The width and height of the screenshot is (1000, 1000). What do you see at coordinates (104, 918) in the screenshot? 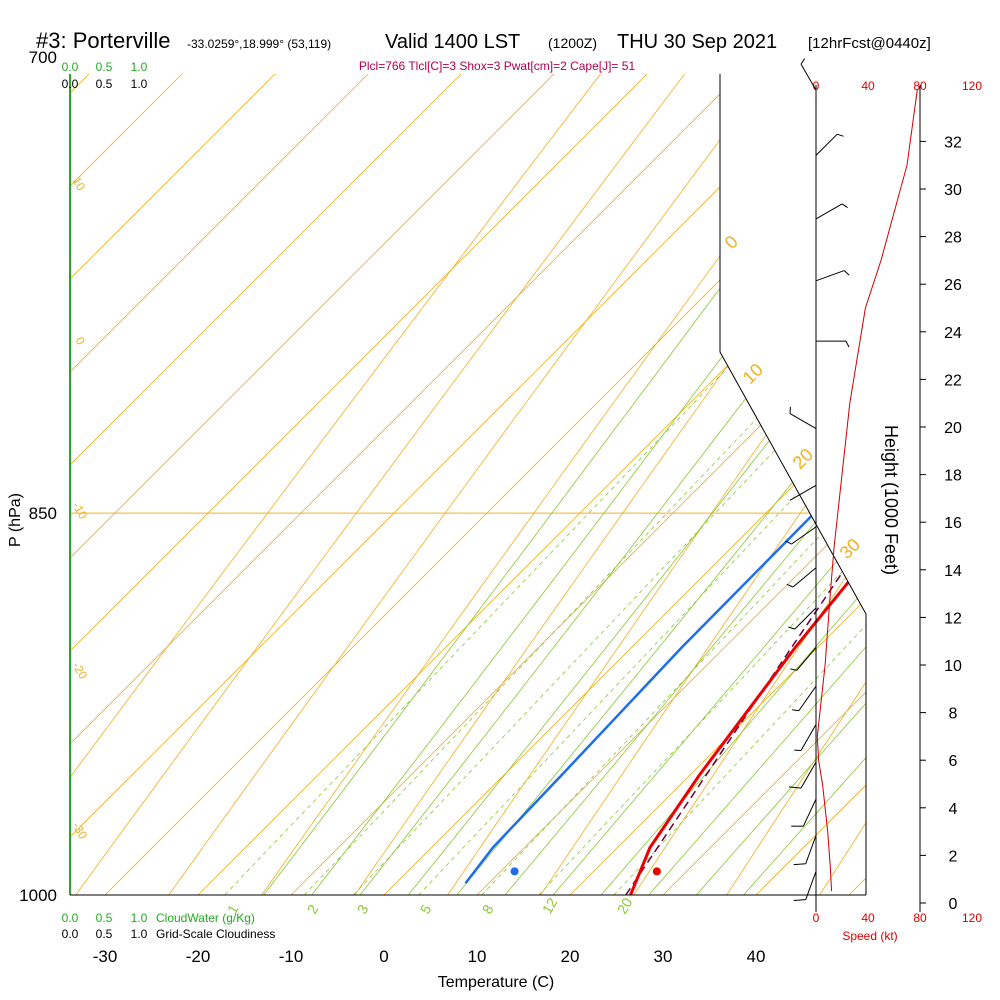
I see `cw-bottom-tick-1: 0.5` at bounding box center [104, 918].